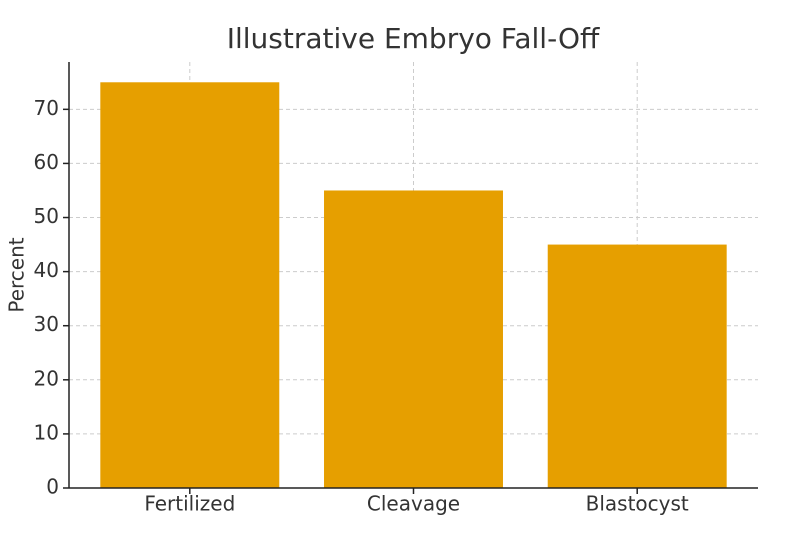 This screenshot has width=788, height=537. I want to click on y-tick-label: 50, so click(46, 216).